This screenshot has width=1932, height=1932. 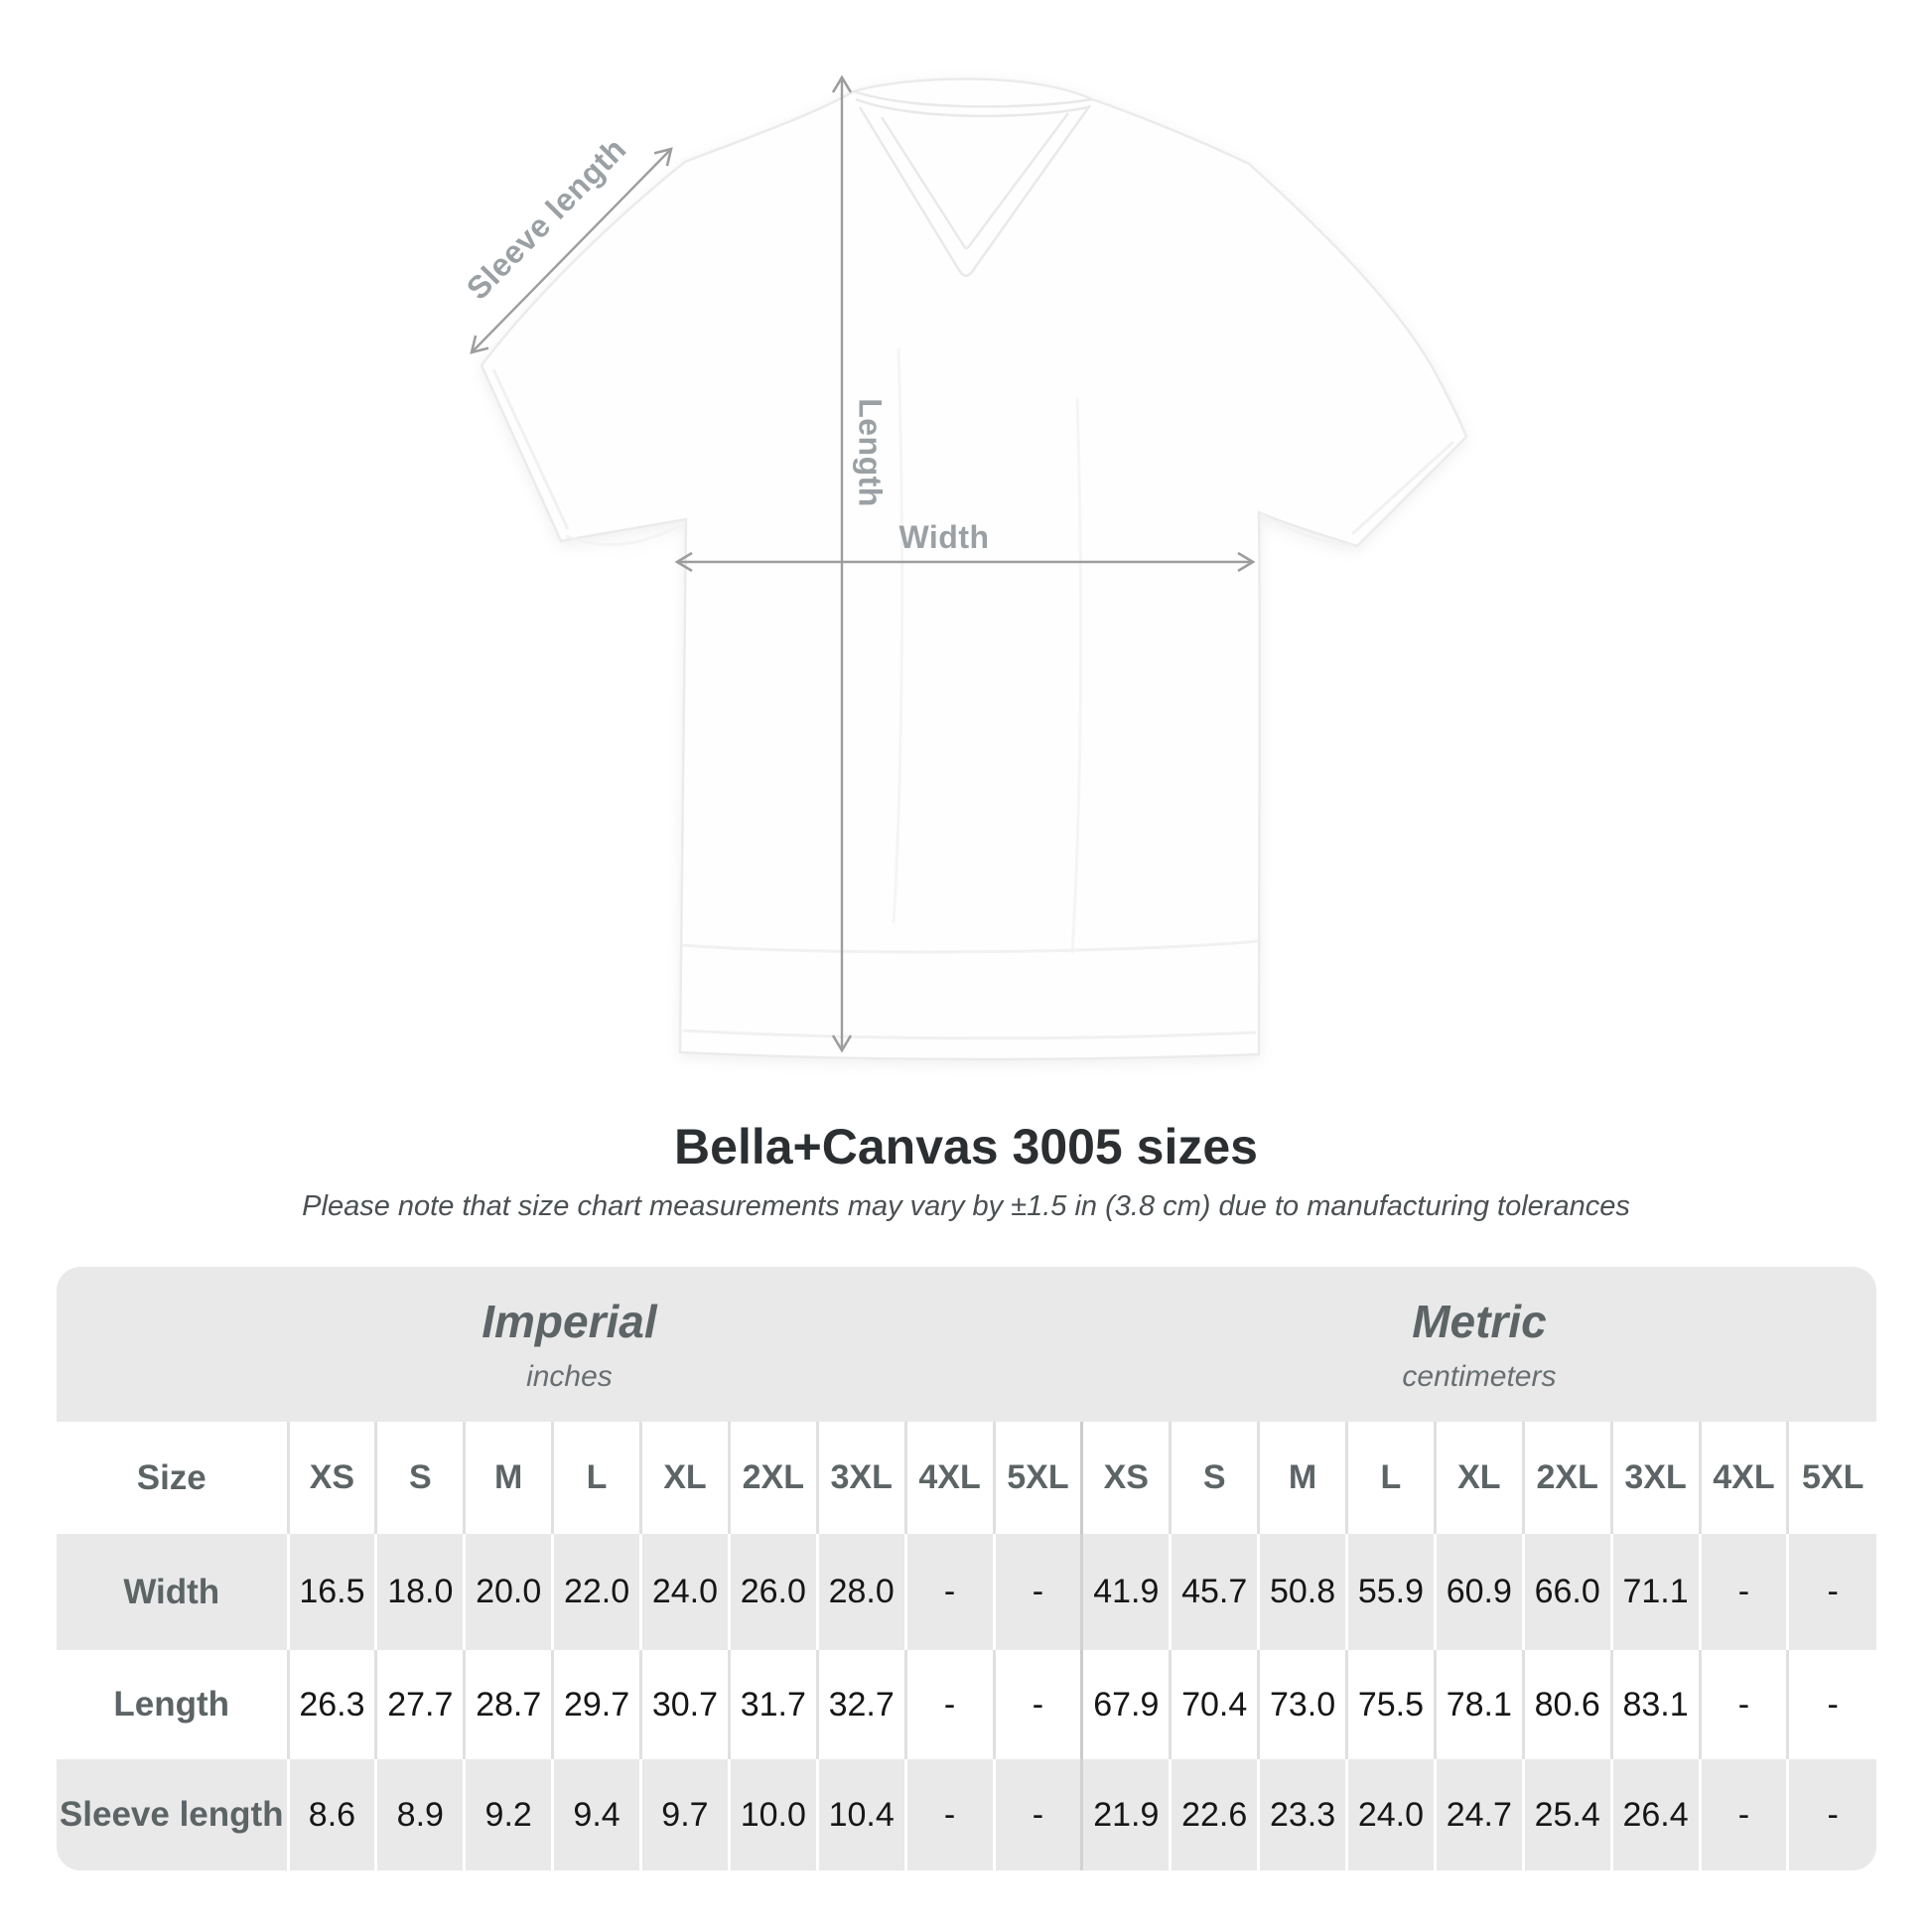 I want to click on cell-sleeve-length-metric-3xl: 26.4, so click(x=1655, y=1815).